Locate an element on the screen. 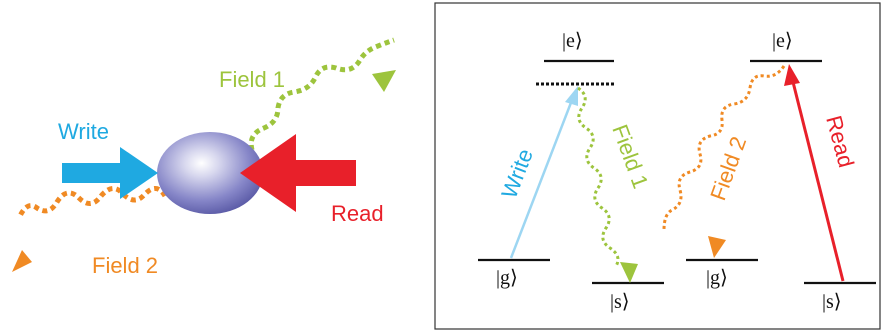 This screenshot has height=332, width=884. field1-label: Field 1 is located at coordinates (252, 79).